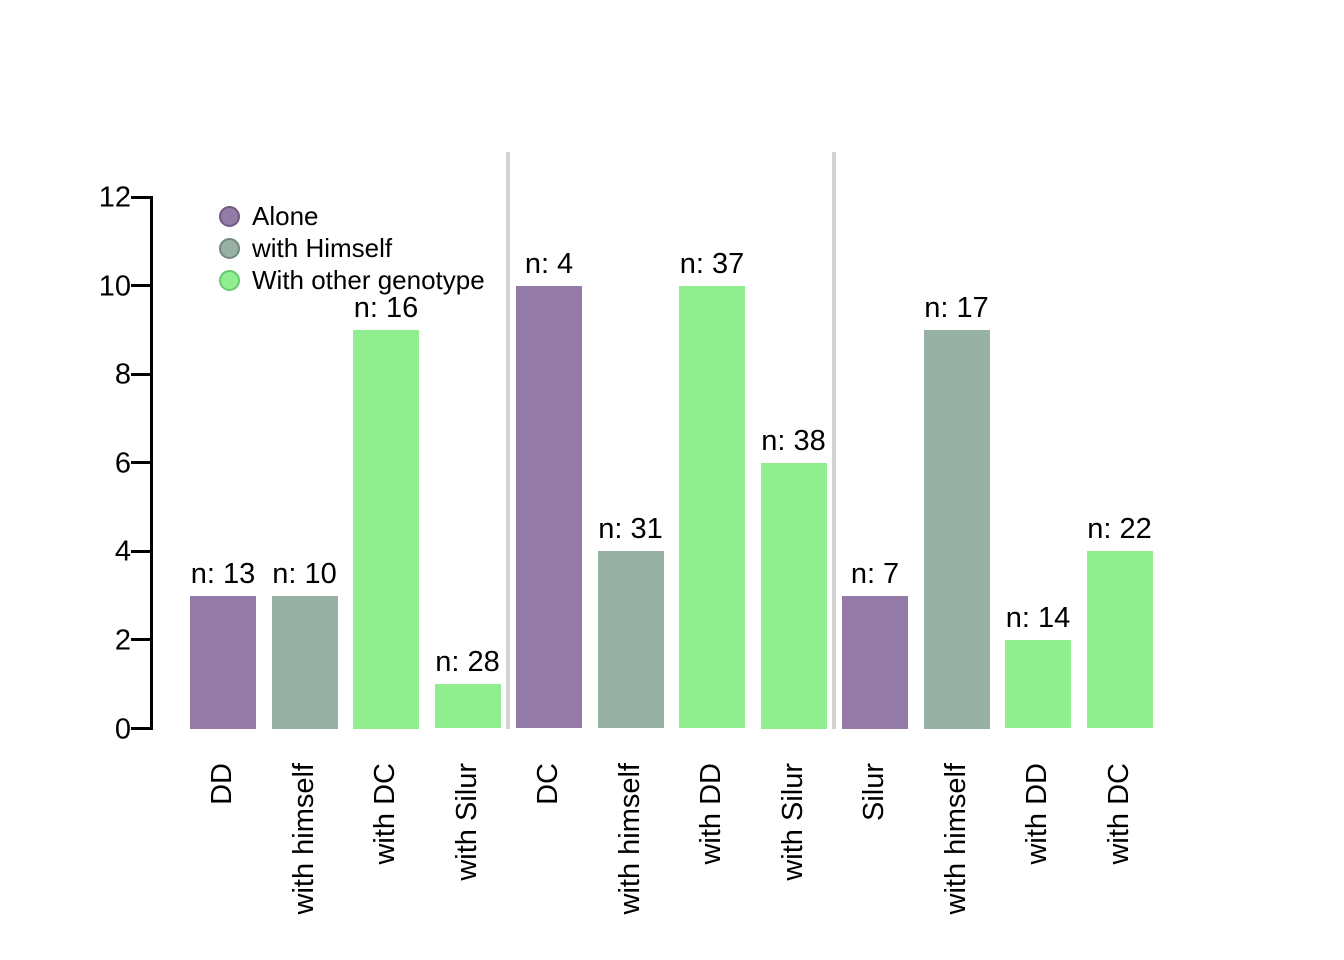 This screenshot has height=960, width=1344. Describe the element at coordinates (114, 286) in the screenshot. I see `y-tick-label: 10` at that location.